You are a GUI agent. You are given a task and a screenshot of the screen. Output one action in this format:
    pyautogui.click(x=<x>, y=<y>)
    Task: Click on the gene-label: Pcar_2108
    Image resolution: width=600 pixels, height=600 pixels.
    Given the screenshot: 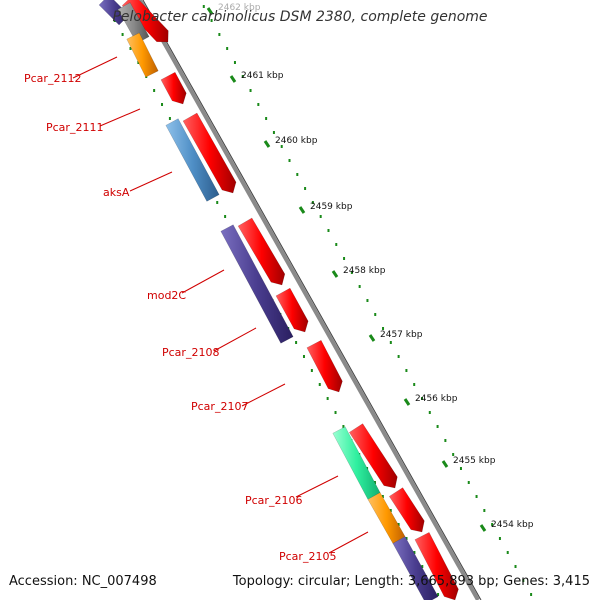 What is the action you would take?
    pyautogui.click(x=191, y=352)
    